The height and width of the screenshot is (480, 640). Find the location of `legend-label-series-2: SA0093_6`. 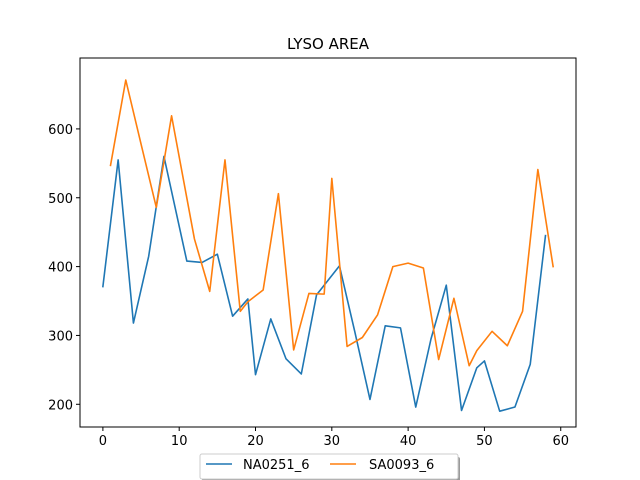

legend-label-series-2: SA0093_6 is located at coordinates (401, 465).